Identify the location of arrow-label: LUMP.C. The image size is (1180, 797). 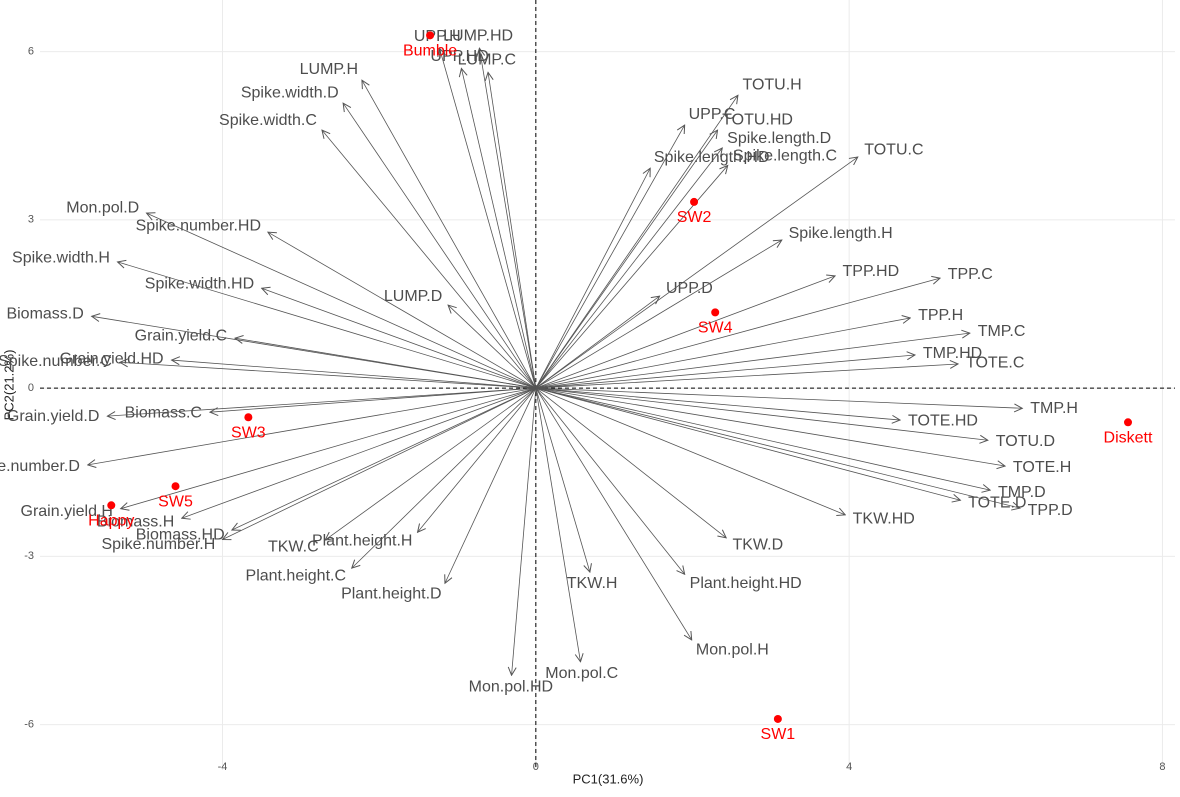
(487, 60).